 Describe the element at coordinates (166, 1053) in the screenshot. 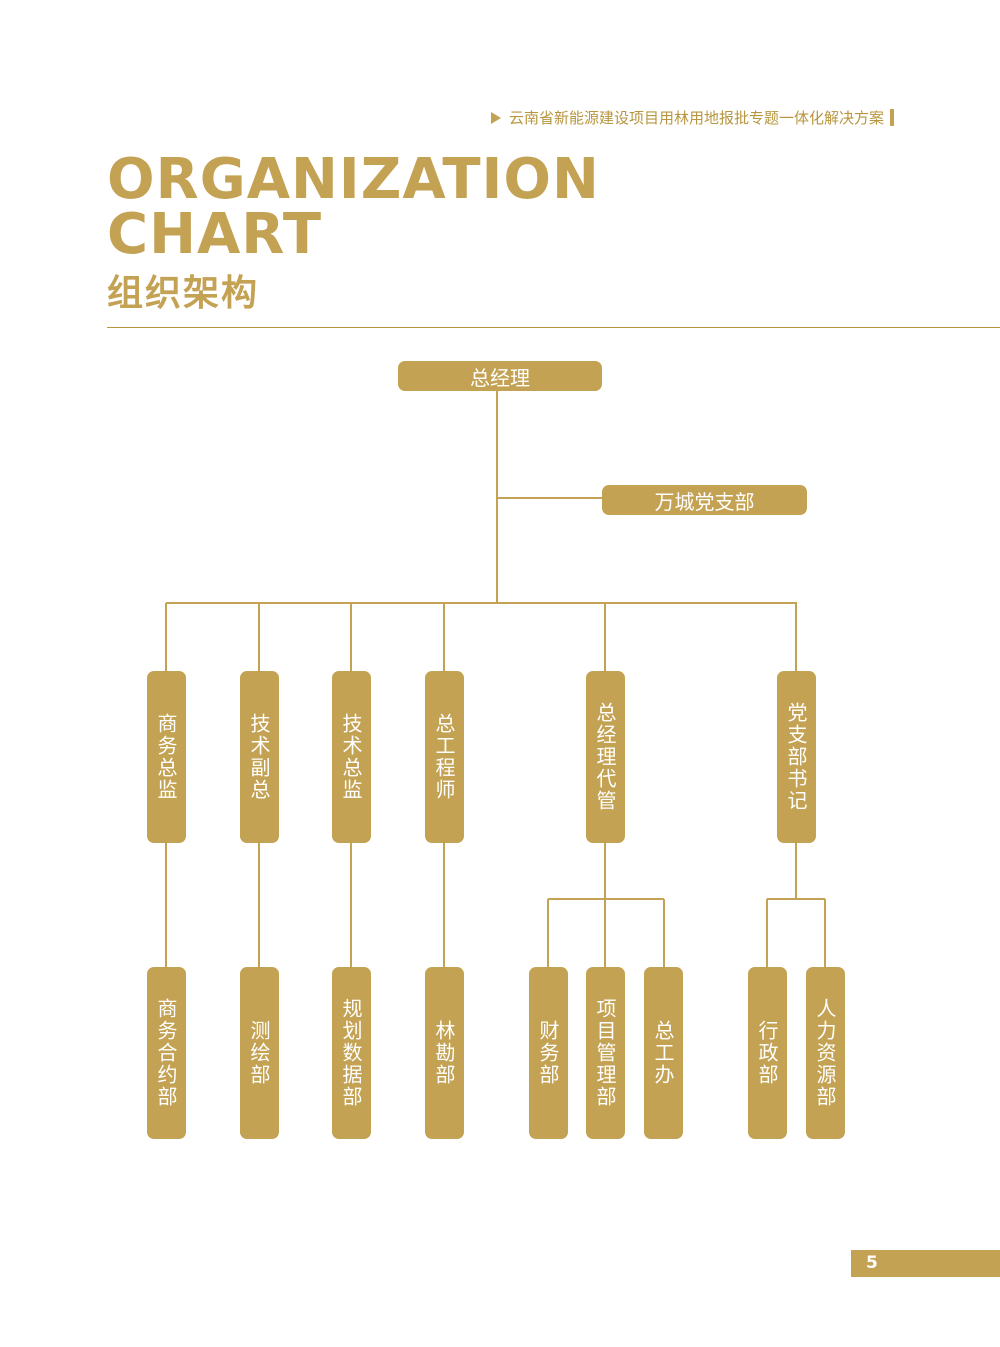

I see `node-level3-1: 商务合约部` at that location.